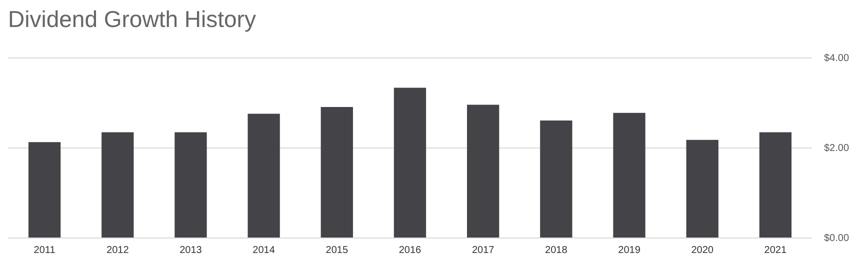 This screenshot has height=265, width=865. I want to click on x-tick-label: 2015, so click(337, 250).